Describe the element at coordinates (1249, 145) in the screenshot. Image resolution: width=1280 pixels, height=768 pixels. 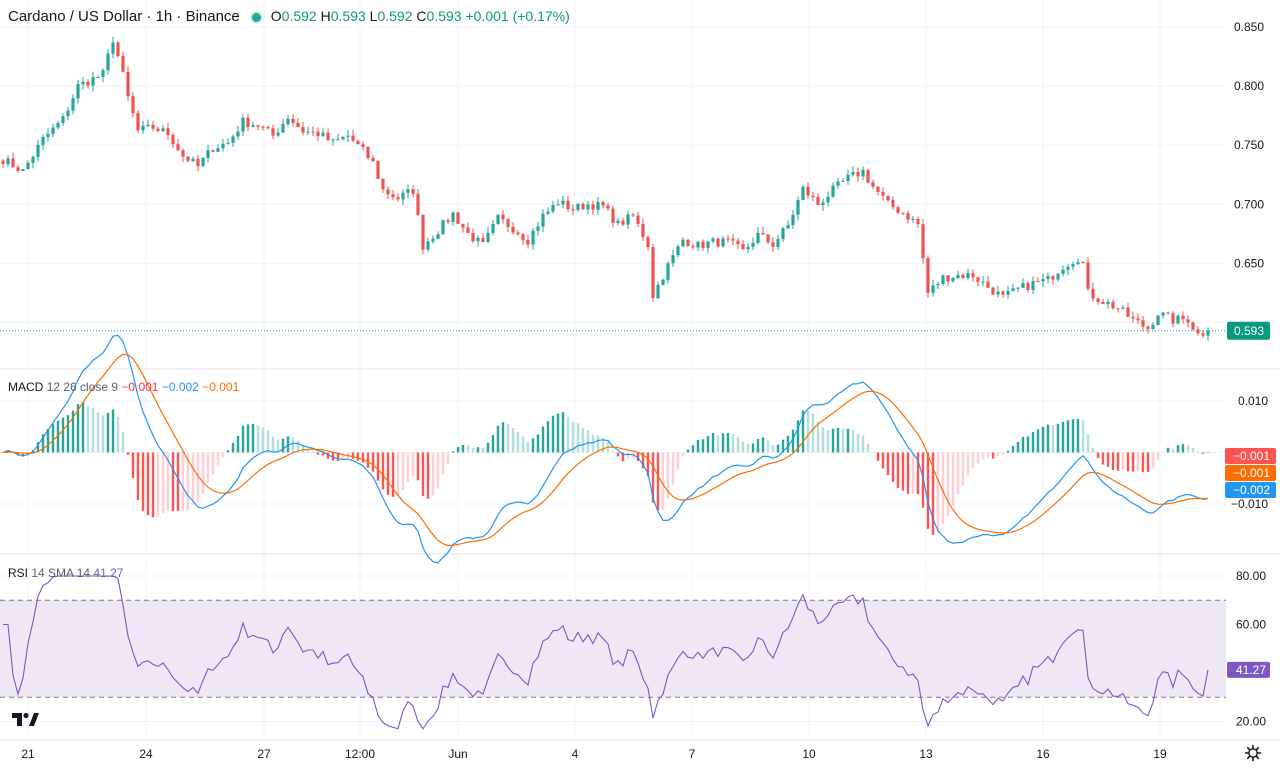
I see `price-axis-label: 0.750` at that location.